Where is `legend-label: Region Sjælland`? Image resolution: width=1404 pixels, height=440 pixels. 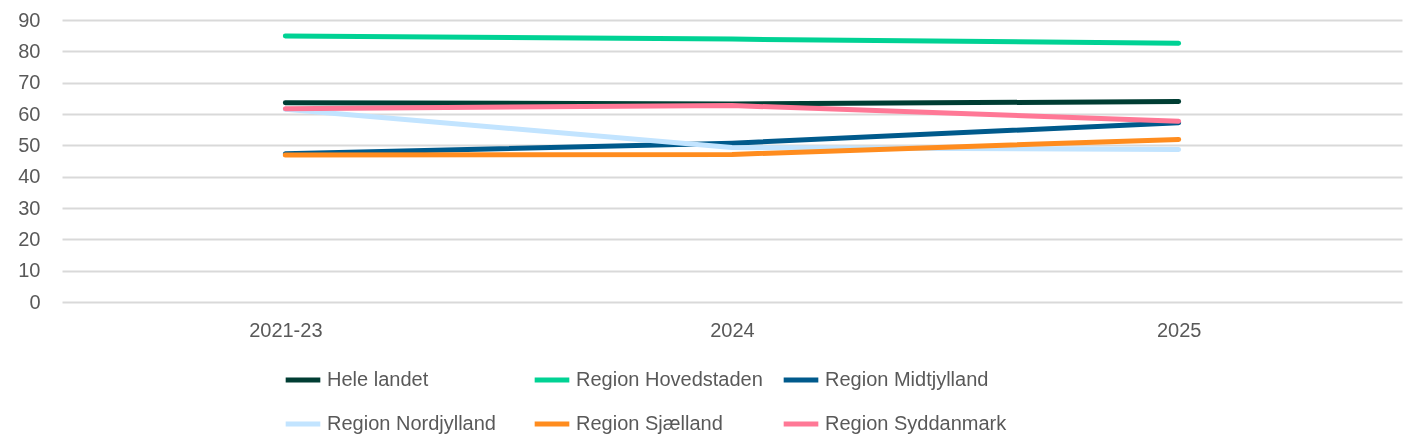
legend-label: Region Sjælland is located at coordinates (649, 423).